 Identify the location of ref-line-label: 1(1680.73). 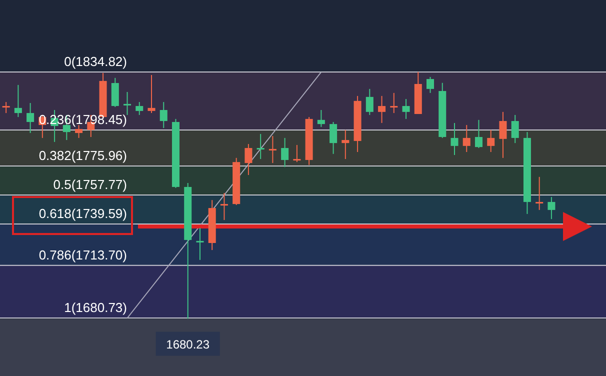
(95, 307).